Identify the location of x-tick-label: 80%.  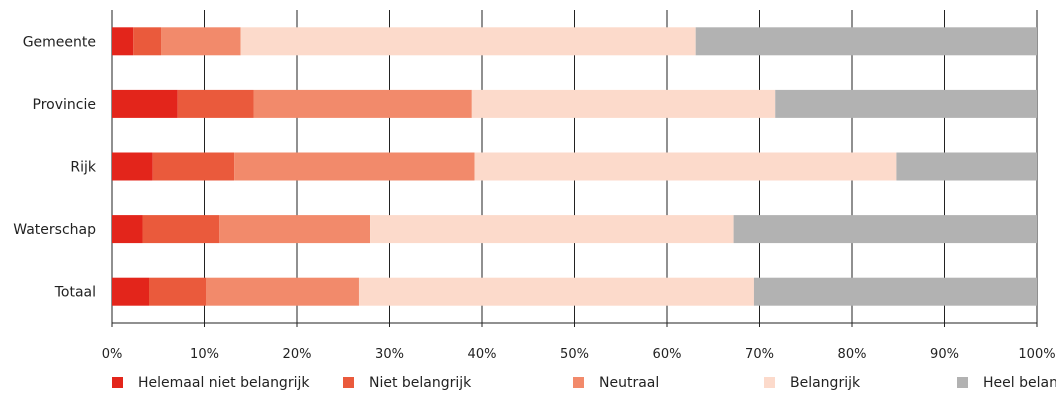
(852, 354).